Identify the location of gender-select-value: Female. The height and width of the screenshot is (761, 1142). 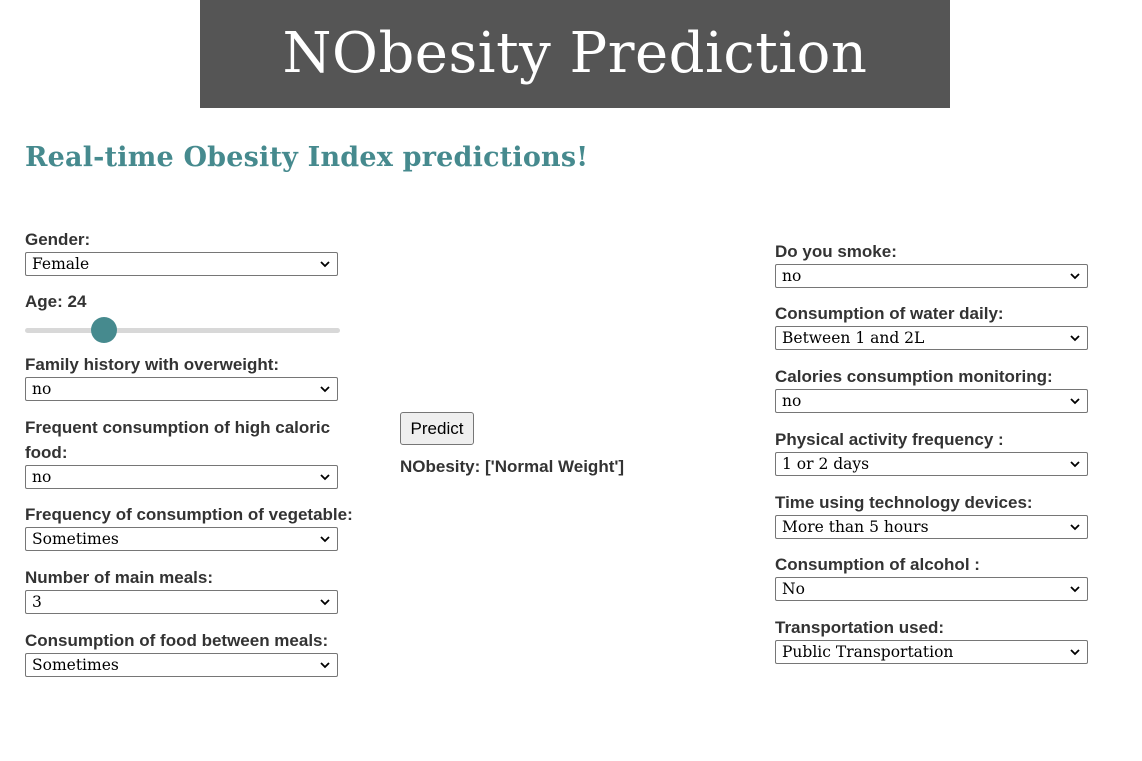
(61, 264).